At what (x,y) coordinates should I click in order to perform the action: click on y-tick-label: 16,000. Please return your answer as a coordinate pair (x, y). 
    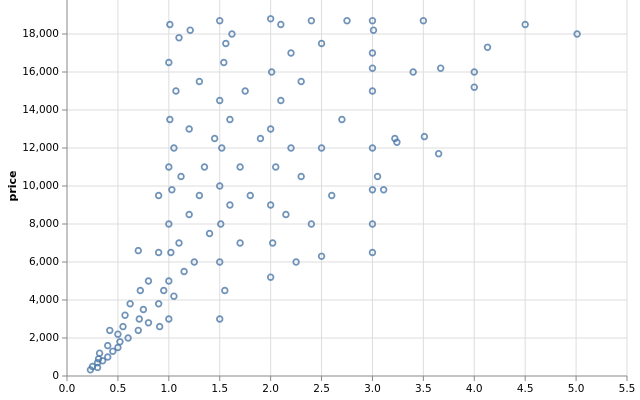
    Looking at the image, I should click on (40, 72).